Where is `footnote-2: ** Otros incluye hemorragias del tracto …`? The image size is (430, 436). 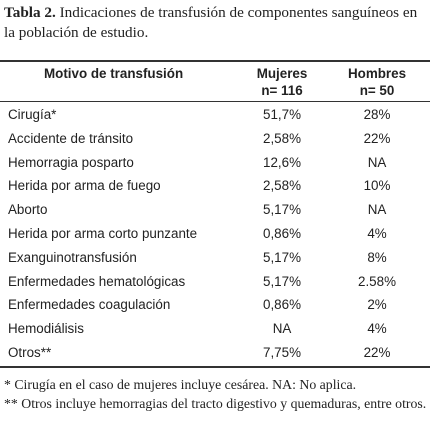
footnote-2: ** Otros incluye hemorragias del tracto … is located at coordinates (215, 403).